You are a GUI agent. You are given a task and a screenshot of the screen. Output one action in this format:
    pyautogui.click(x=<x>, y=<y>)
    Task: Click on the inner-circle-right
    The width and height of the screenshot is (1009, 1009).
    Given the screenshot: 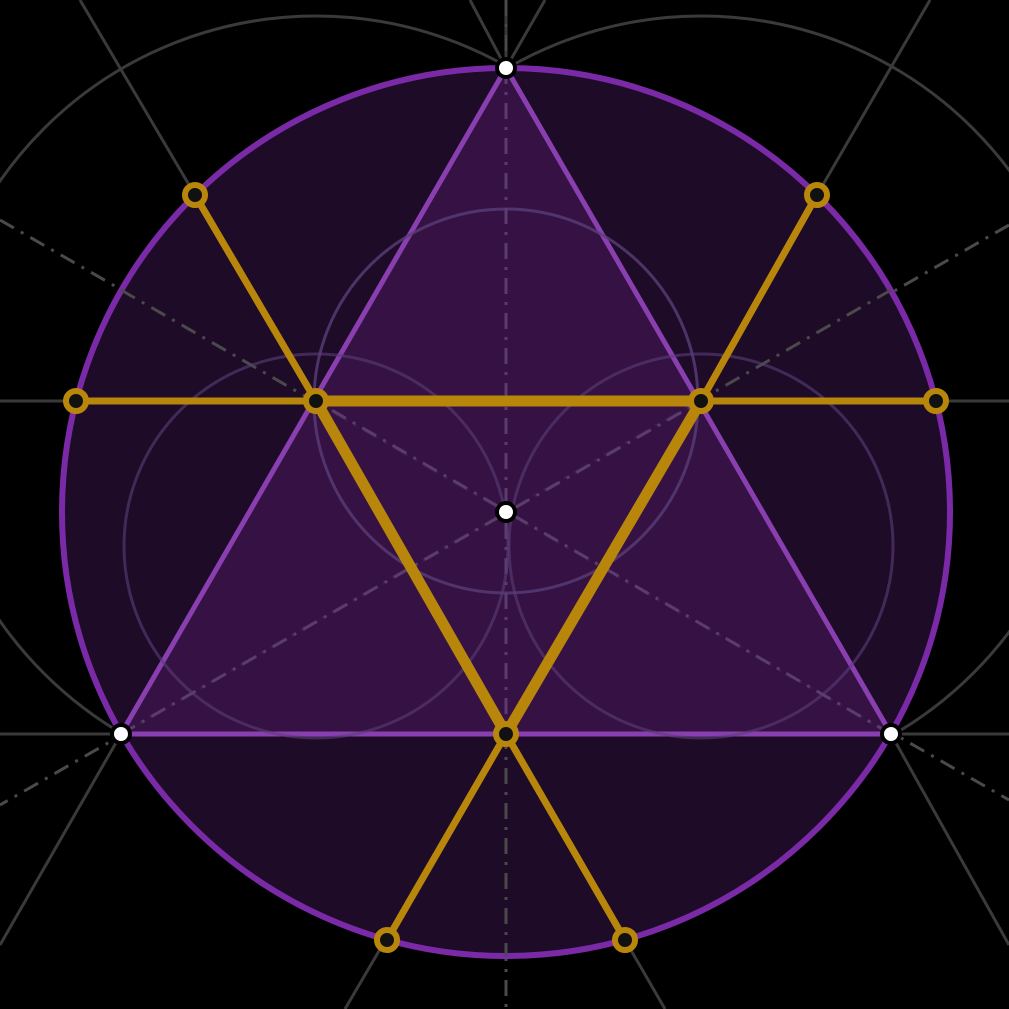 What is the action you would take?
    pyautogui.click(x=701, y=546)
    